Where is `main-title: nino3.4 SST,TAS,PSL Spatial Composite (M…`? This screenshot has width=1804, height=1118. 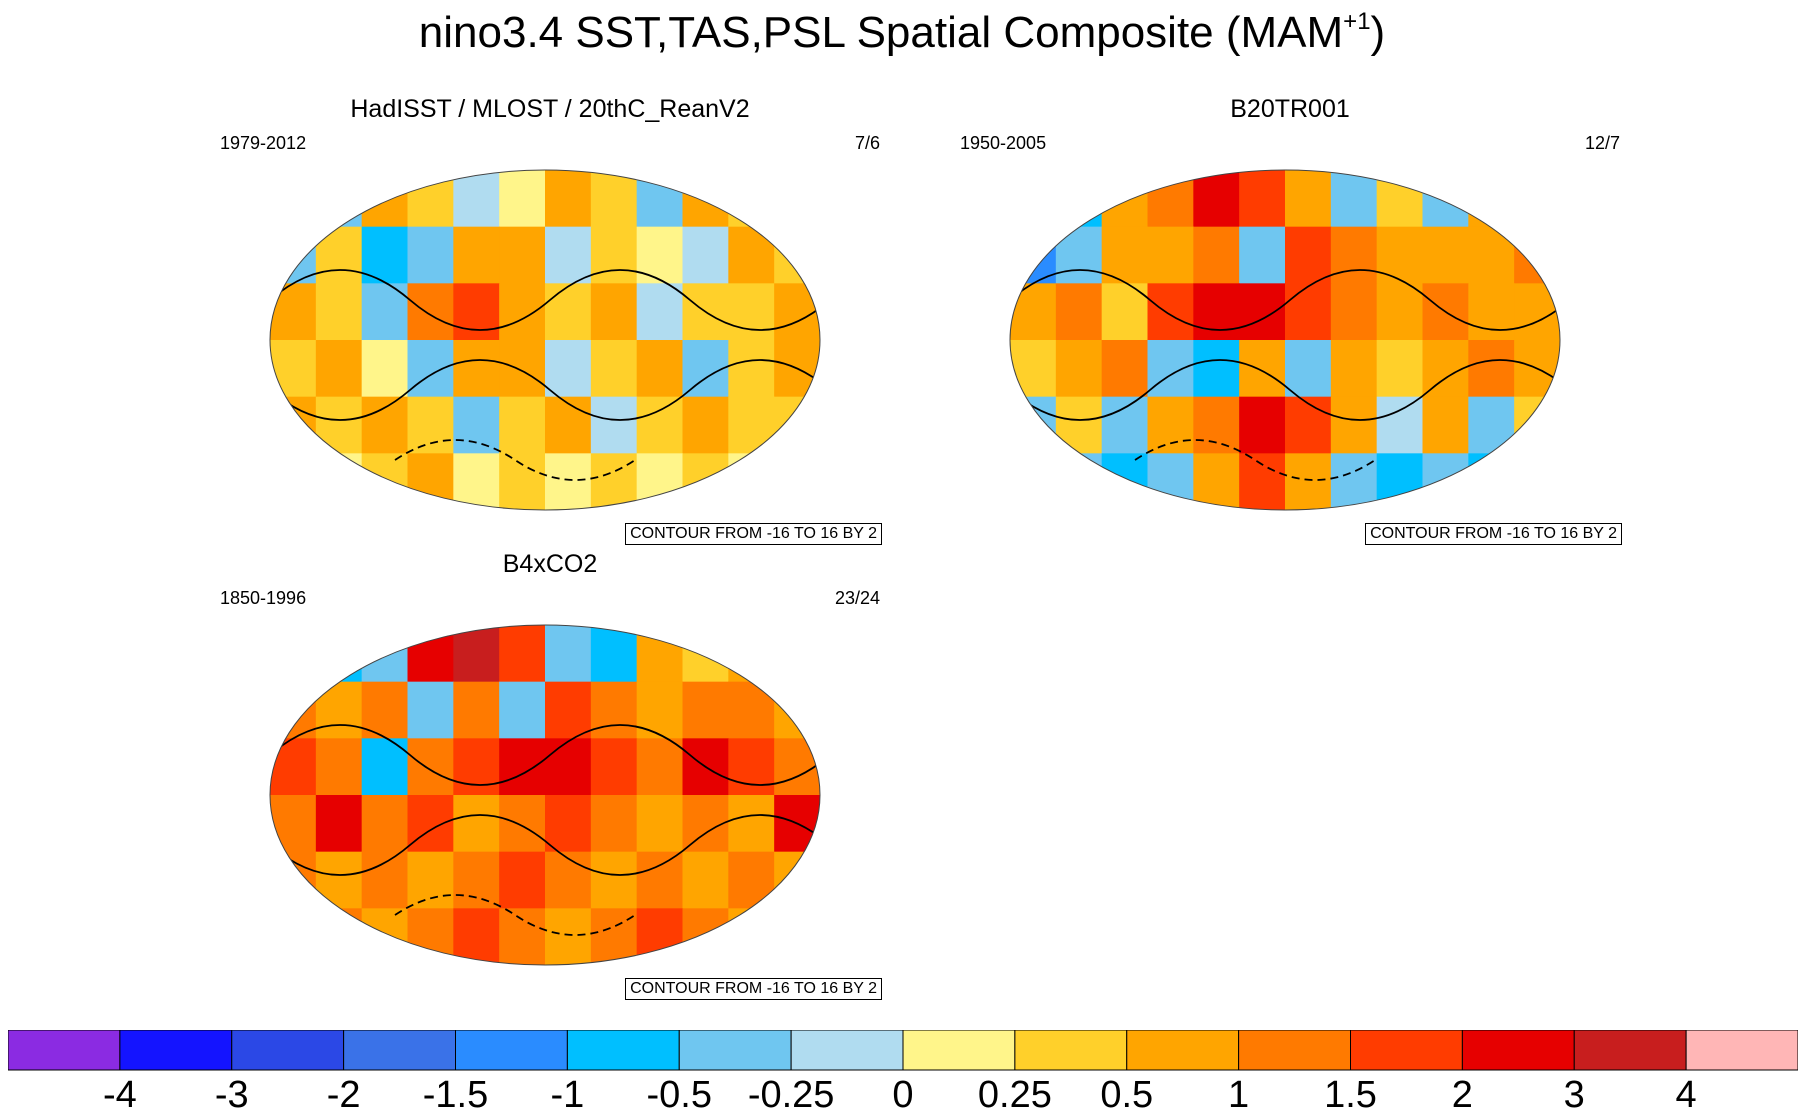 main-title: nino3.4 SST,TAS,PSL Spatial Composite (M… is located at coordinates (902, 33).